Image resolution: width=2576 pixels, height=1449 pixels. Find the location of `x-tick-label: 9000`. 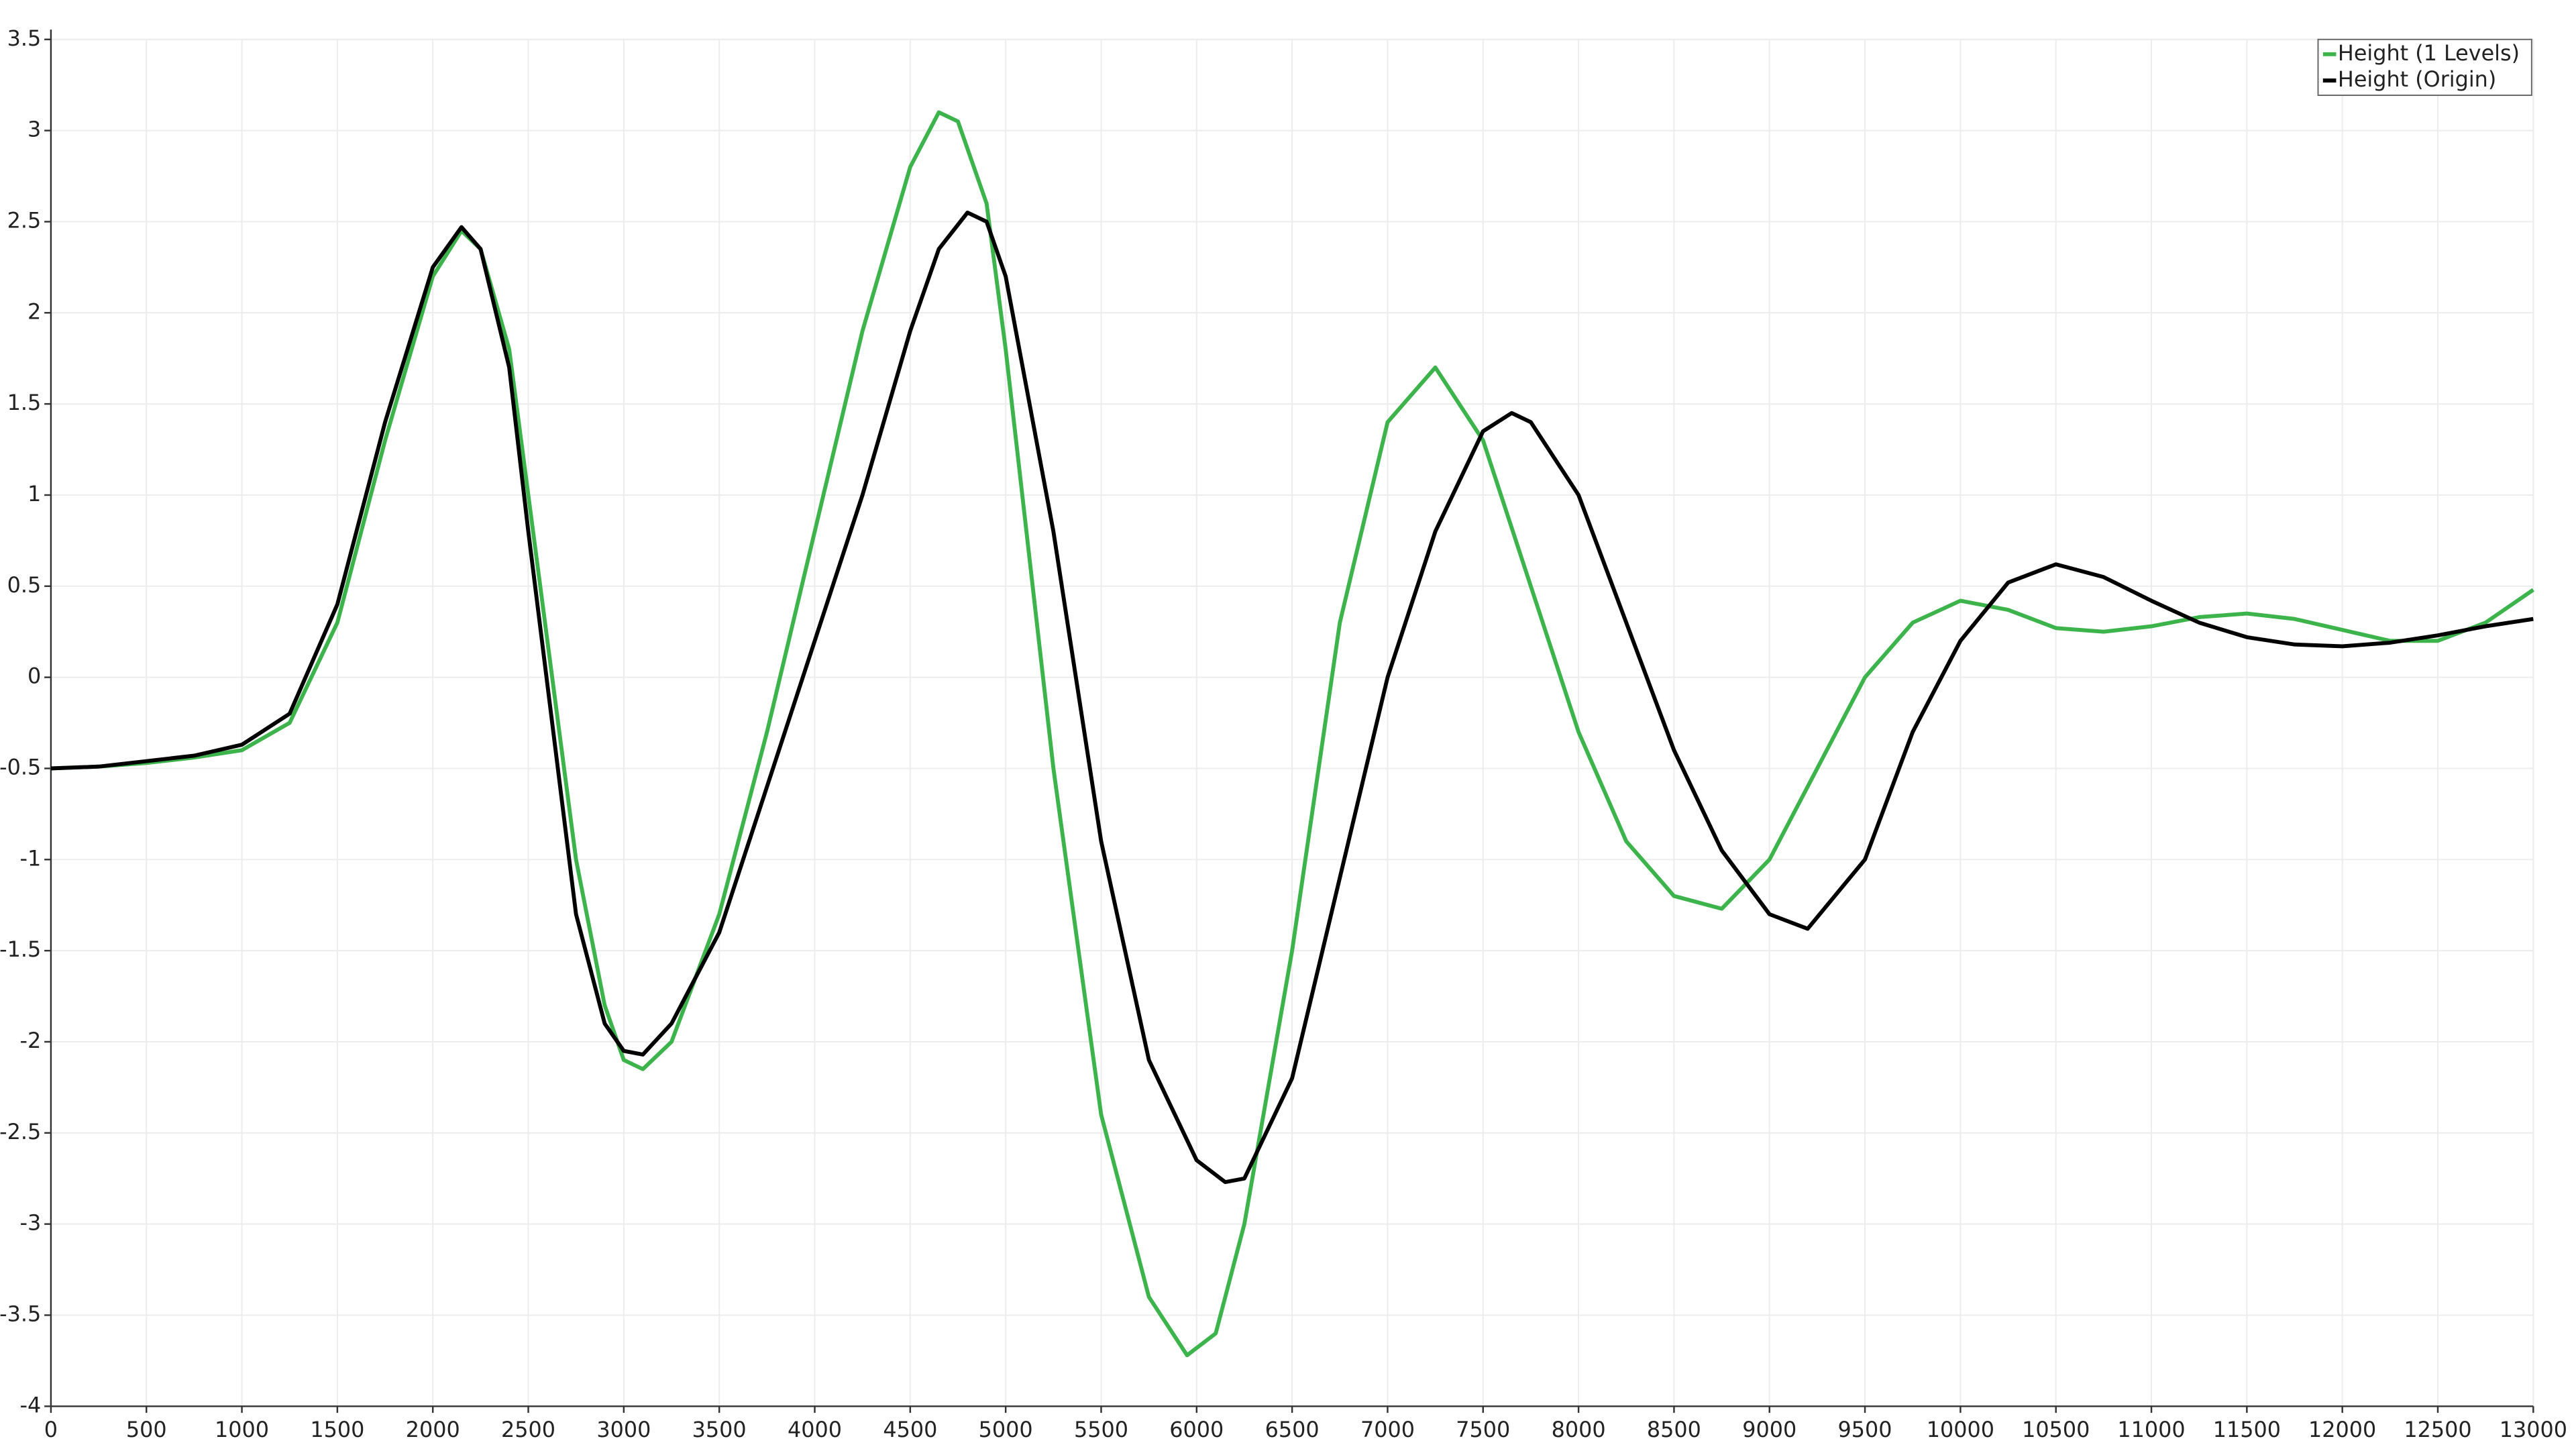

x-tick-label: 9000 is located at coordinates (1769, 1429).